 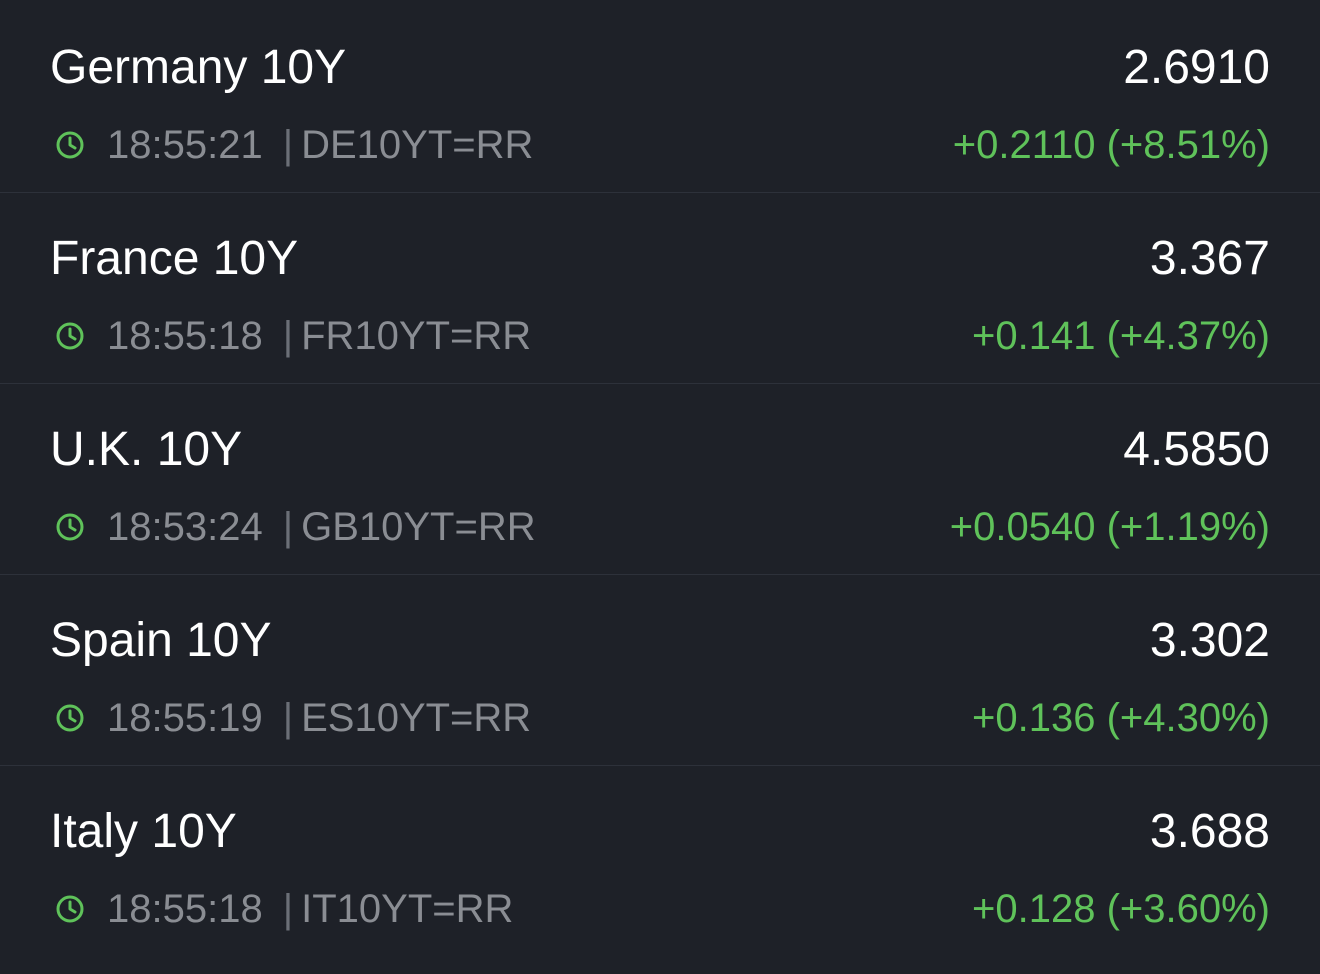 What do you see at coordinates (185, 527) in the screenshot?
I see `quote-time: 18:53:24` at bounding box center [185, 527].